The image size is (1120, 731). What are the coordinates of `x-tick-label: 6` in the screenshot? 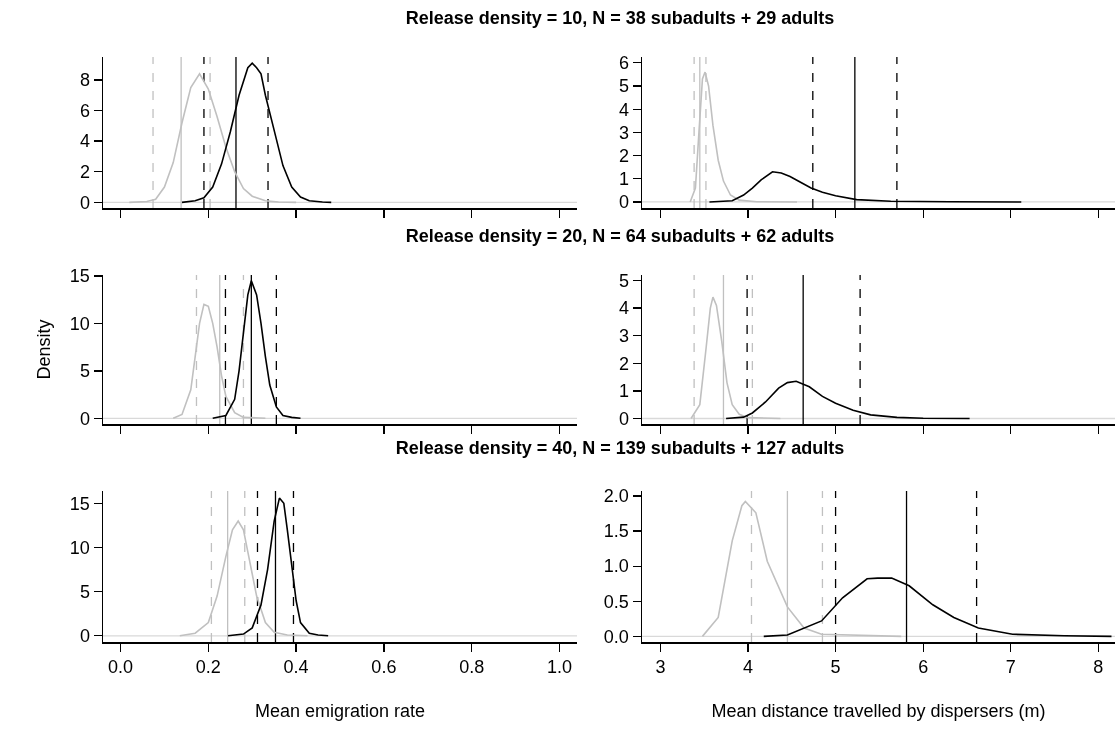 It's located at (923, 667).